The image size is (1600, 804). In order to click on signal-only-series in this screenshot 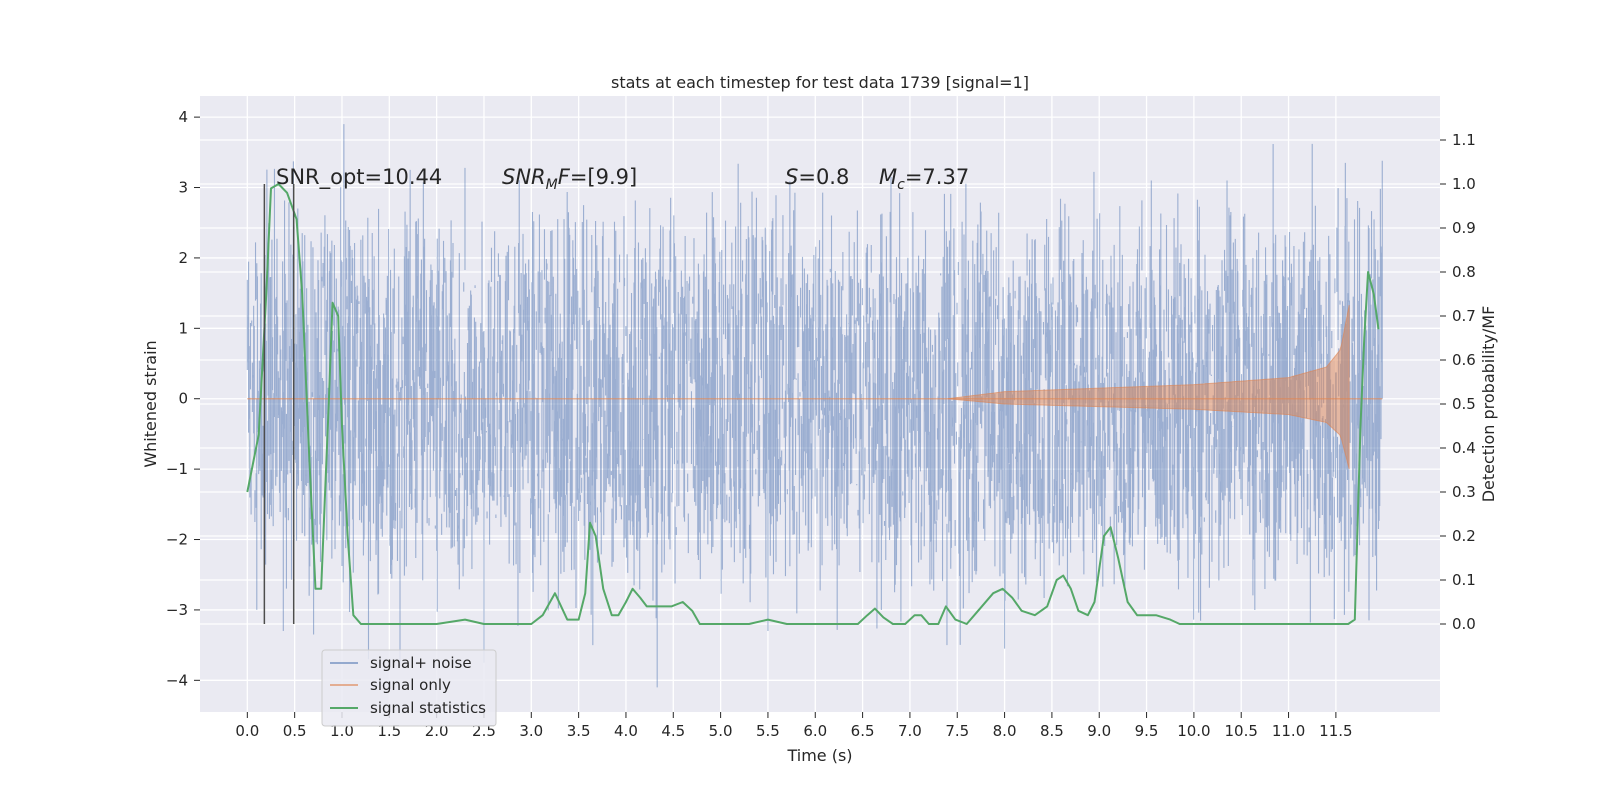, I will do `click(815, 387)`.